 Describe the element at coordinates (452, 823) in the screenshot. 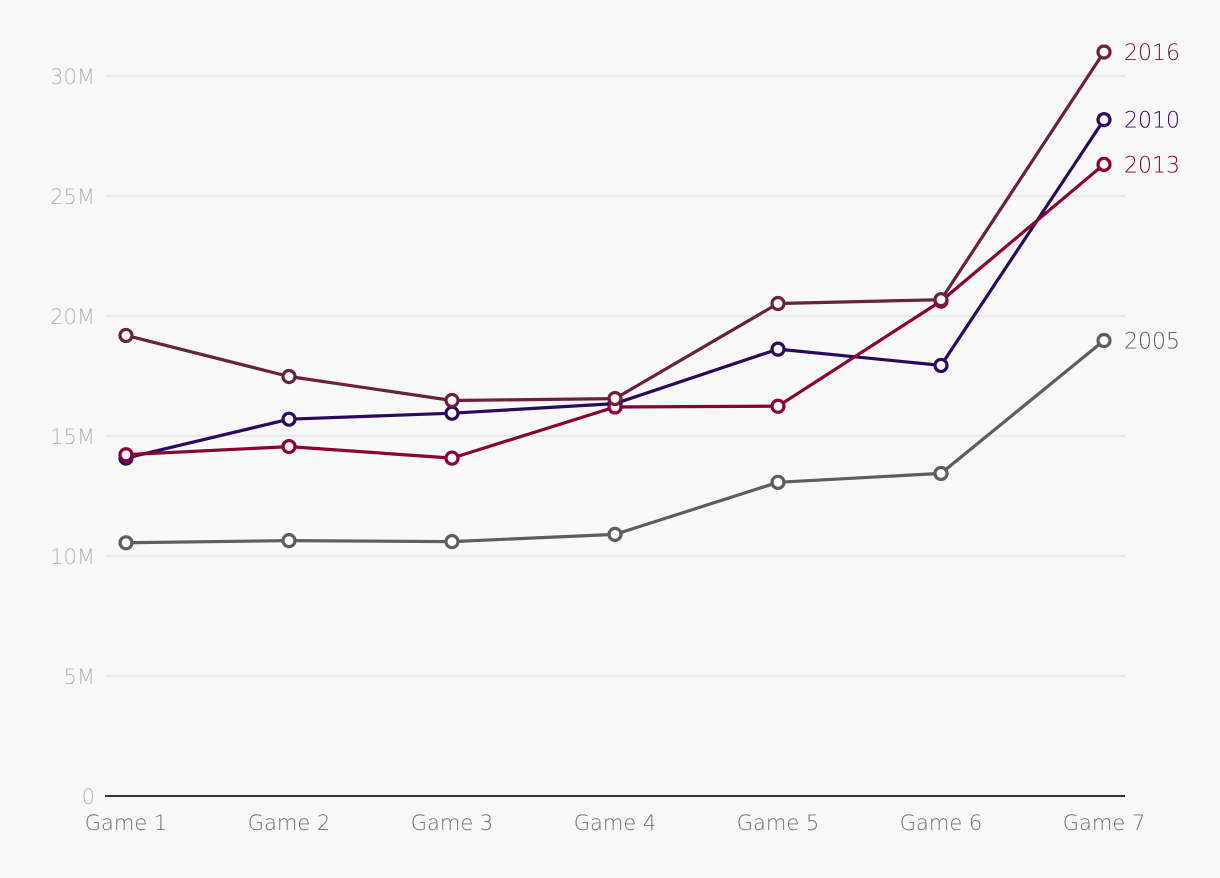

I see `x-tick-label: Game 3` at that location.